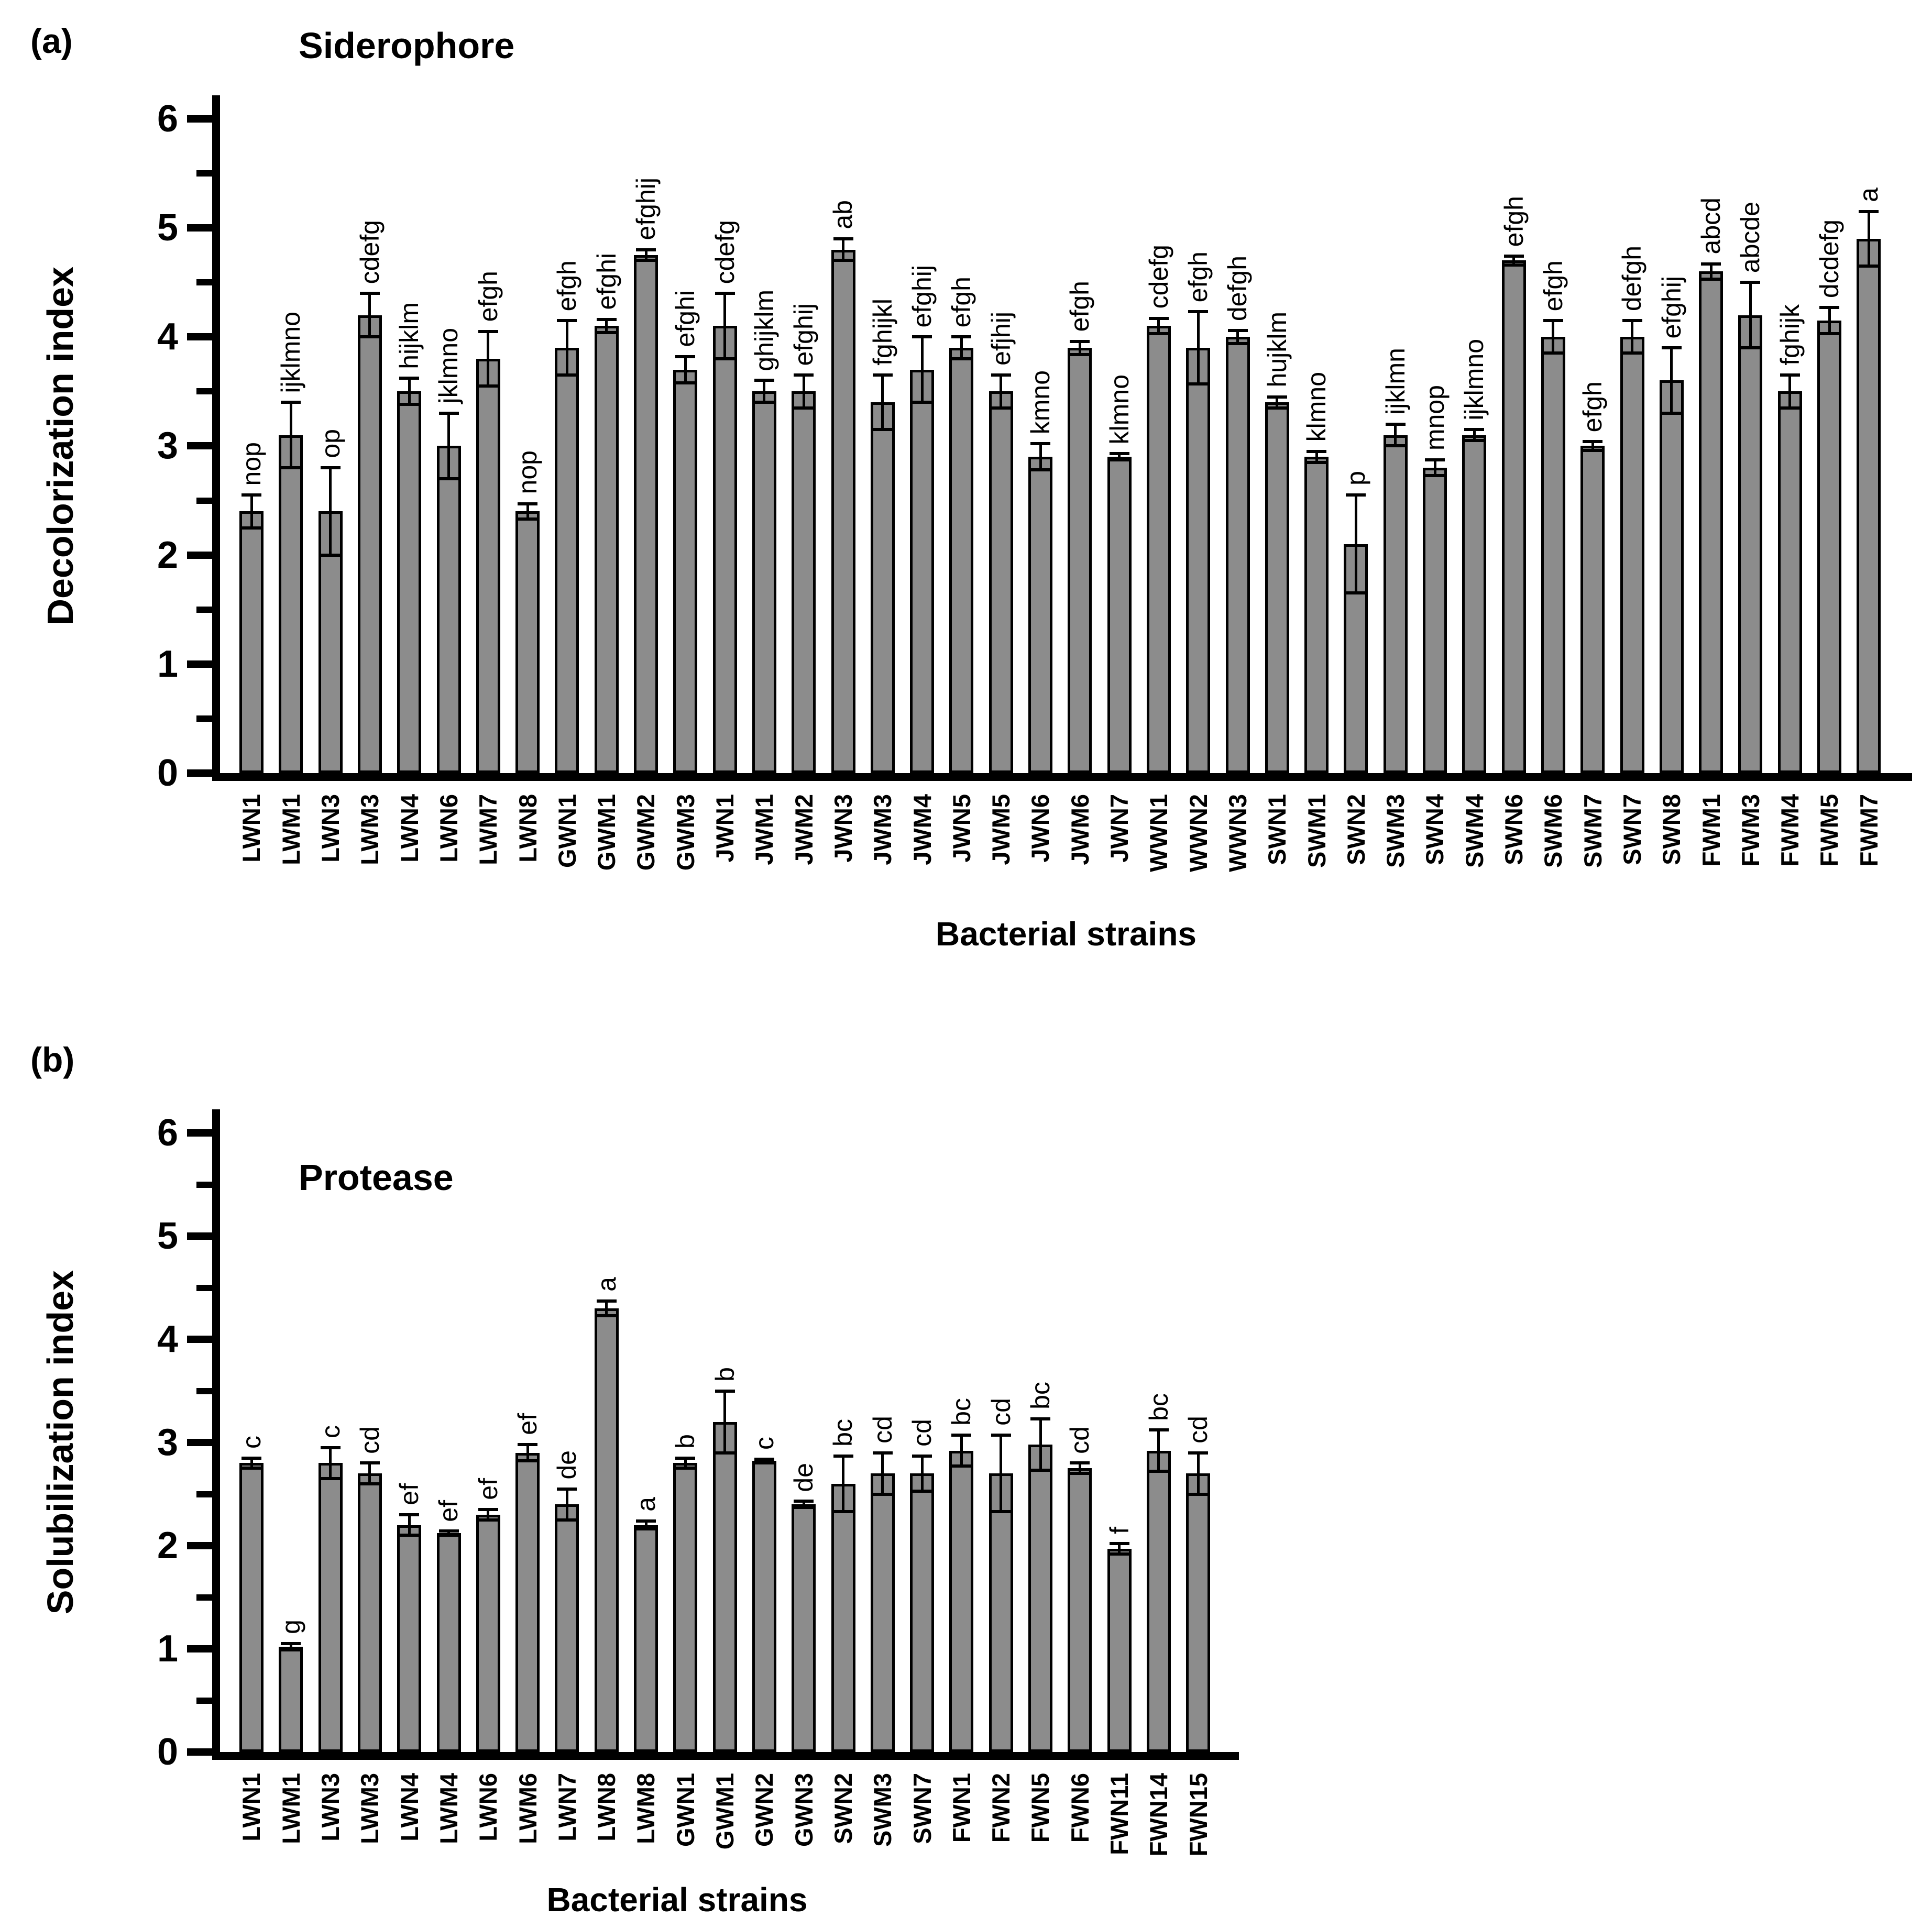  Describe the element at coordinates (291, 604) in the screenshot. I see `bar-LWM1` at that location.